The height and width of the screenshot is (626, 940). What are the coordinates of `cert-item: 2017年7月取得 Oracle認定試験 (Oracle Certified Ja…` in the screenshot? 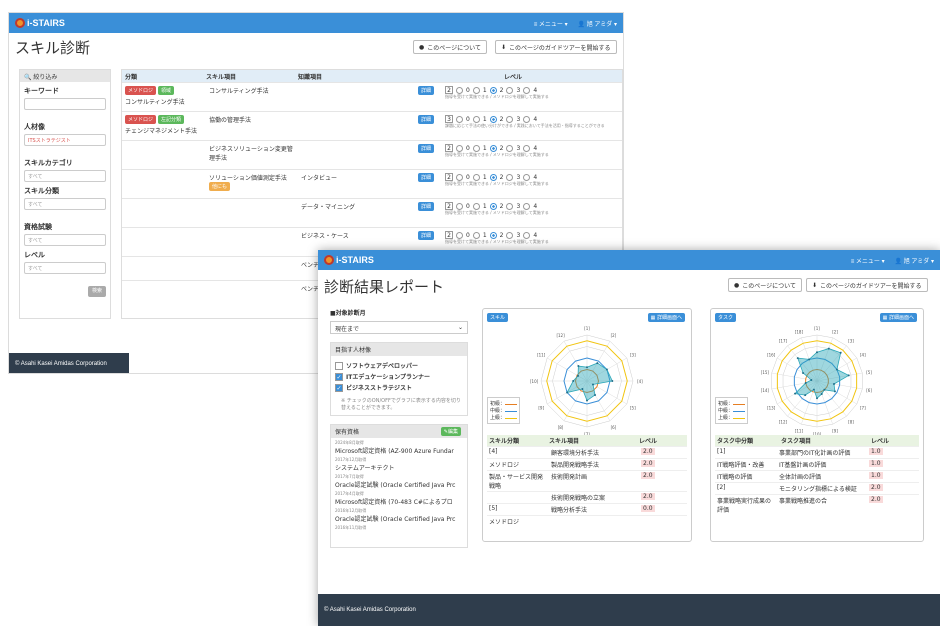 It's located at (399, 481).